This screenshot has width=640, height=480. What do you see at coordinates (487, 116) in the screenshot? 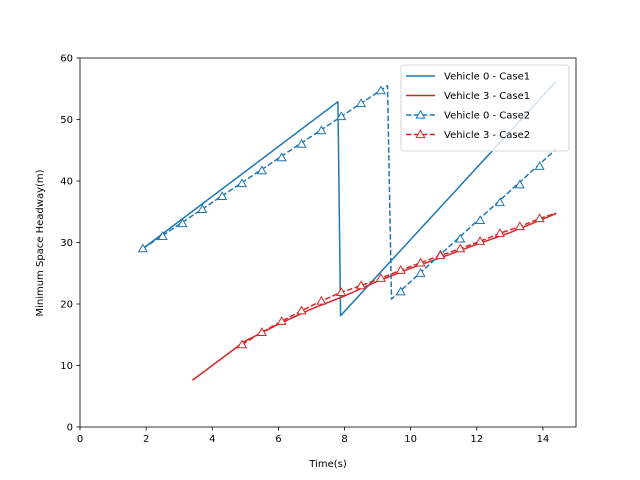
I see `legend-label: Vehicle 0 - Case2` at bounding box center [487, 116].